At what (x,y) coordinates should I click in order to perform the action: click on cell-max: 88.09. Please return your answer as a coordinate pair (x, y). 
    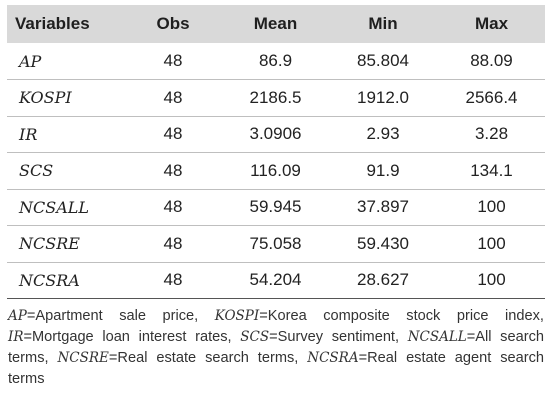
    Looking at the image, I should click on (491, 60).